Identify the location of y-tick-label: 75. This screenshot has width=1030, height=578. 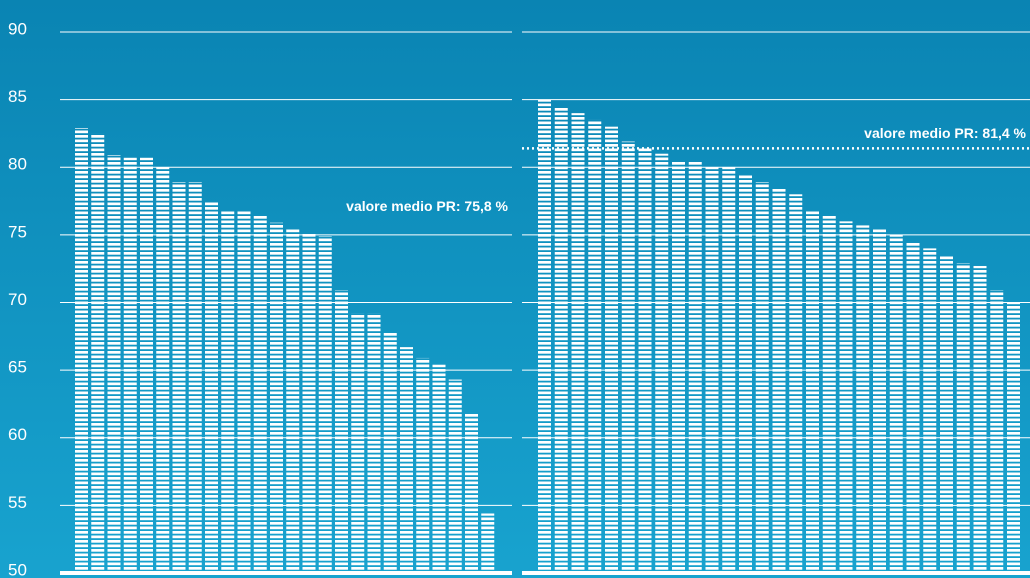
(17, 231).